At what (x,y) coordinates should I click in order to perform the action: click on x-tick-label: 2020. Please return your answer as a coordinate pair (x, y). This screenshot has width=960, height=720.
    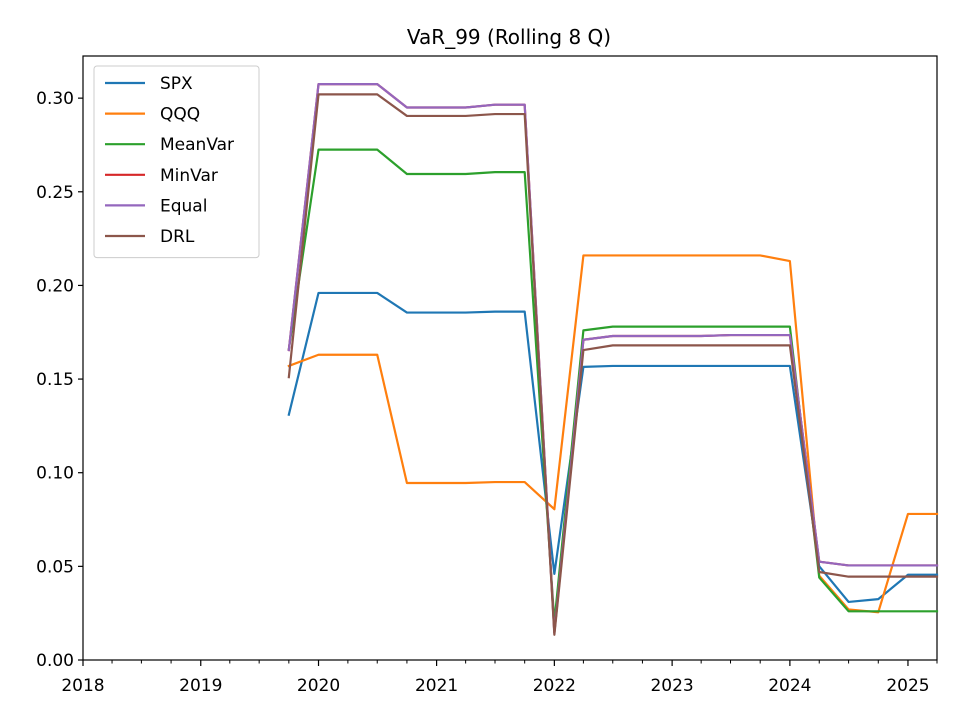
    Looking at the image, I should click on (318, 686).